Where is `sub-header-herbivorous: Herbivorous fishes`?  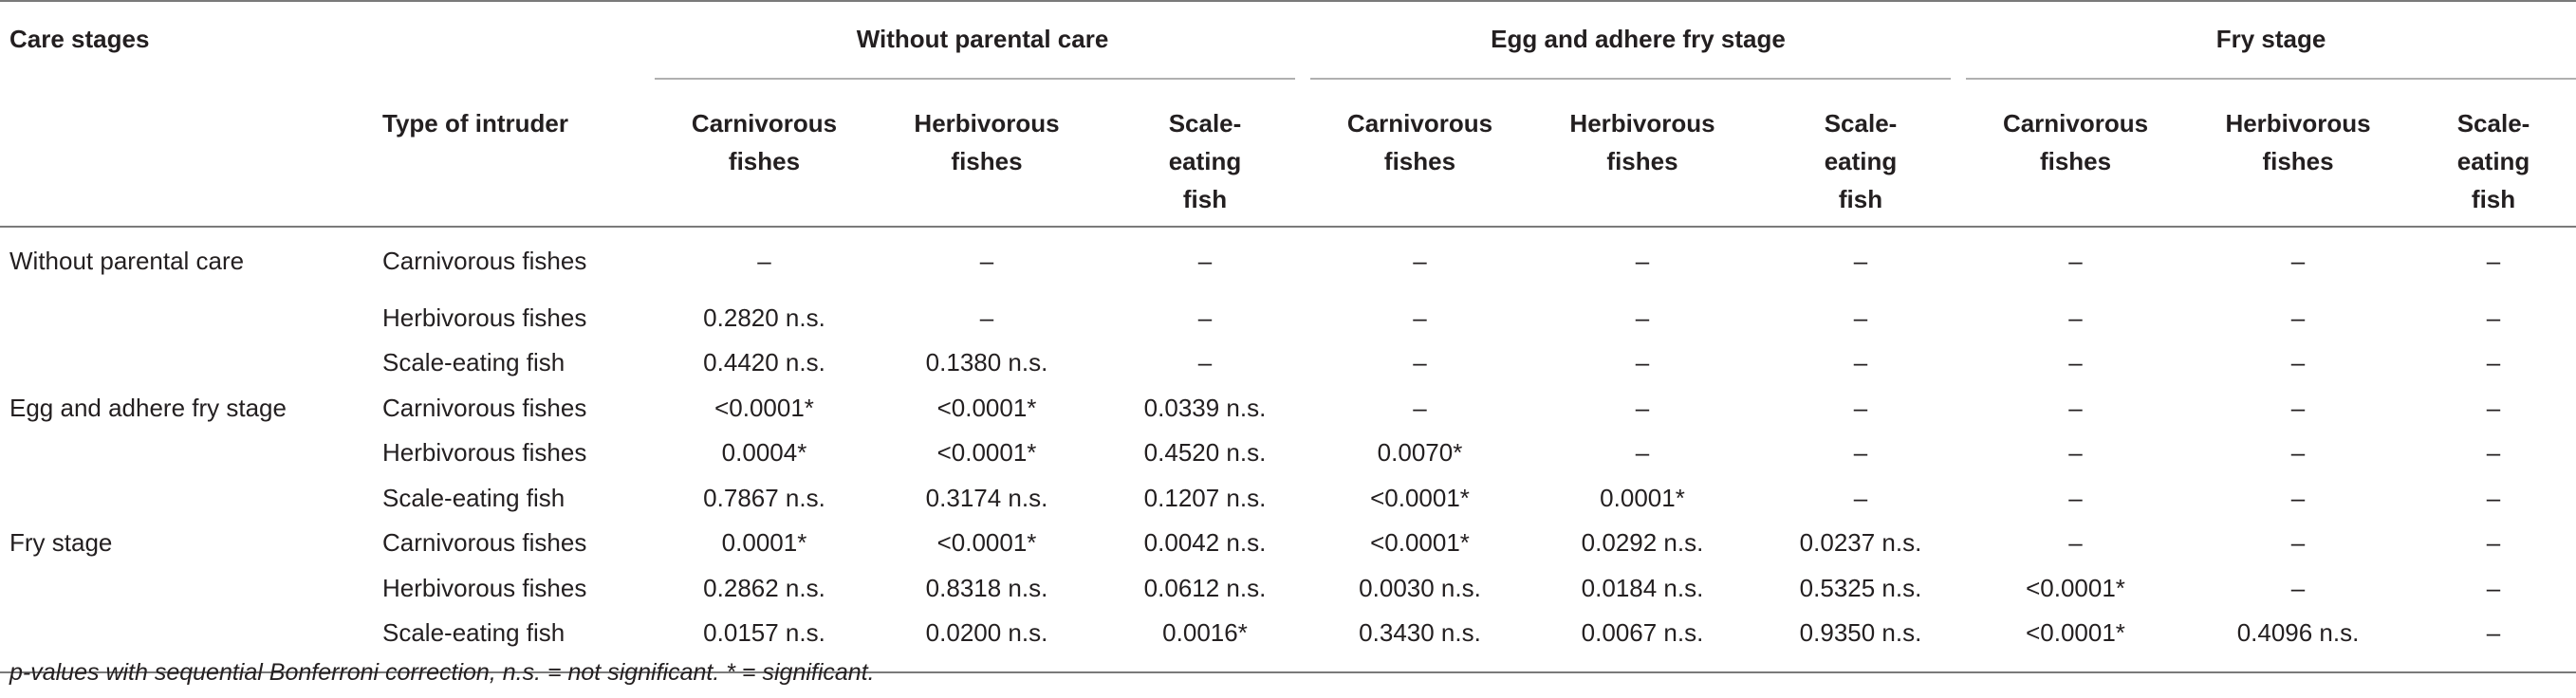
sub-header-herbivorous: Herbivorous fishes is located at coordinates (1642, 154).